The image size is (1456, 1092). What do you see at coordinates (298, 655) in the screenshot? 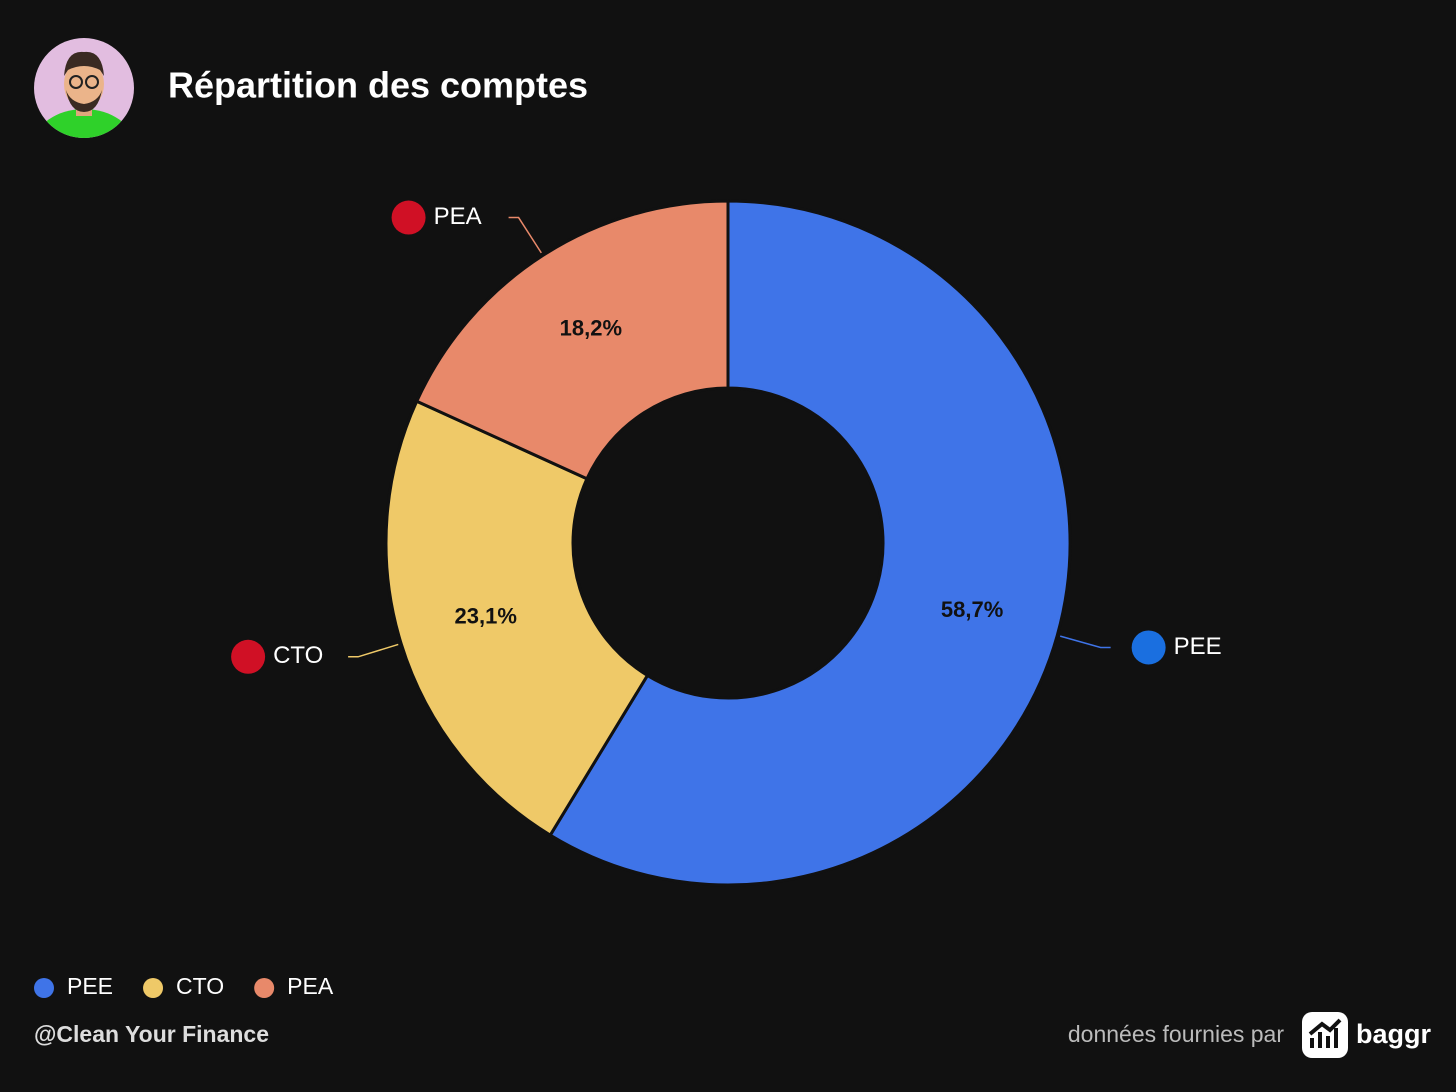
I see `outer-category-label: CTO` at bounding box center [298, 655].